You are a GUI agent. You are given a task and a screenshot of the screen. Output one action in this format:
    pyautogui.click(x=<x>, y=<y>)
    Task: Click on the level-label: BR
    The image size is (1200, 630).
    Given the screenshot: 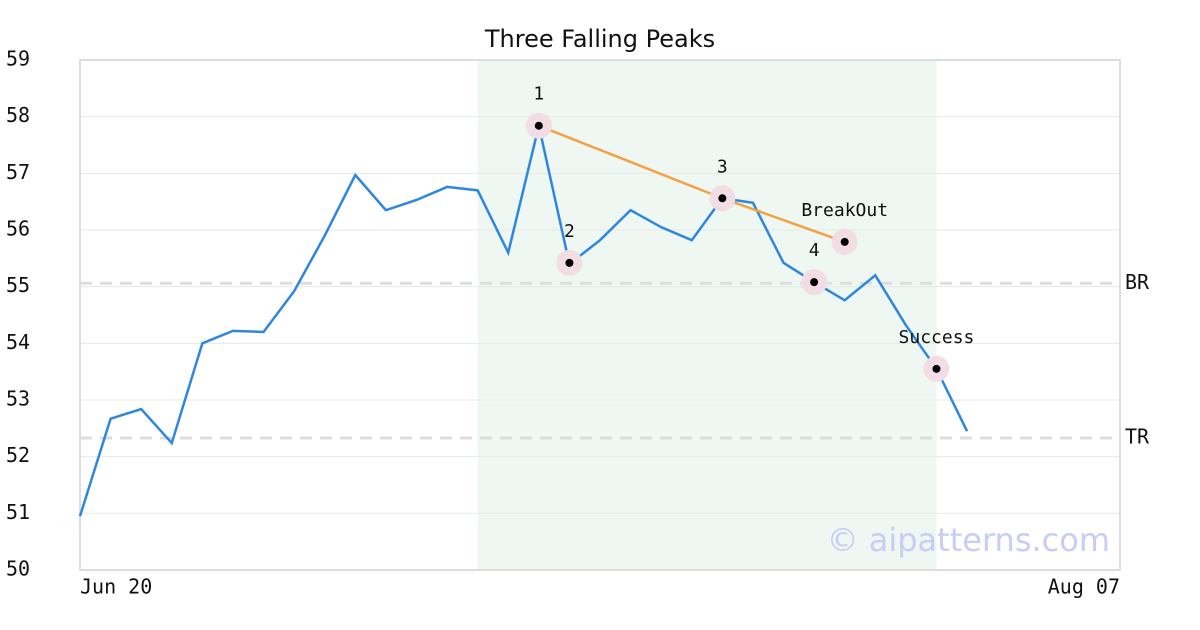 What is the action you would take?
    pyautogui.click(x=1137, y=282)
    